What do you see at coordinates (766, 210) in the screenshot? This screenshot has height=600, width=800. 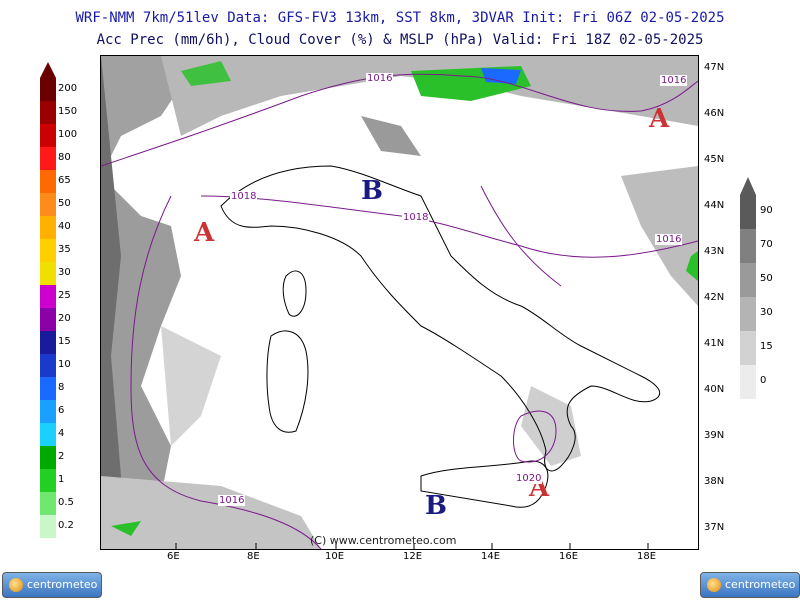 I see `cloud-colorbar-label: 90` at bounding box center [766, 210].